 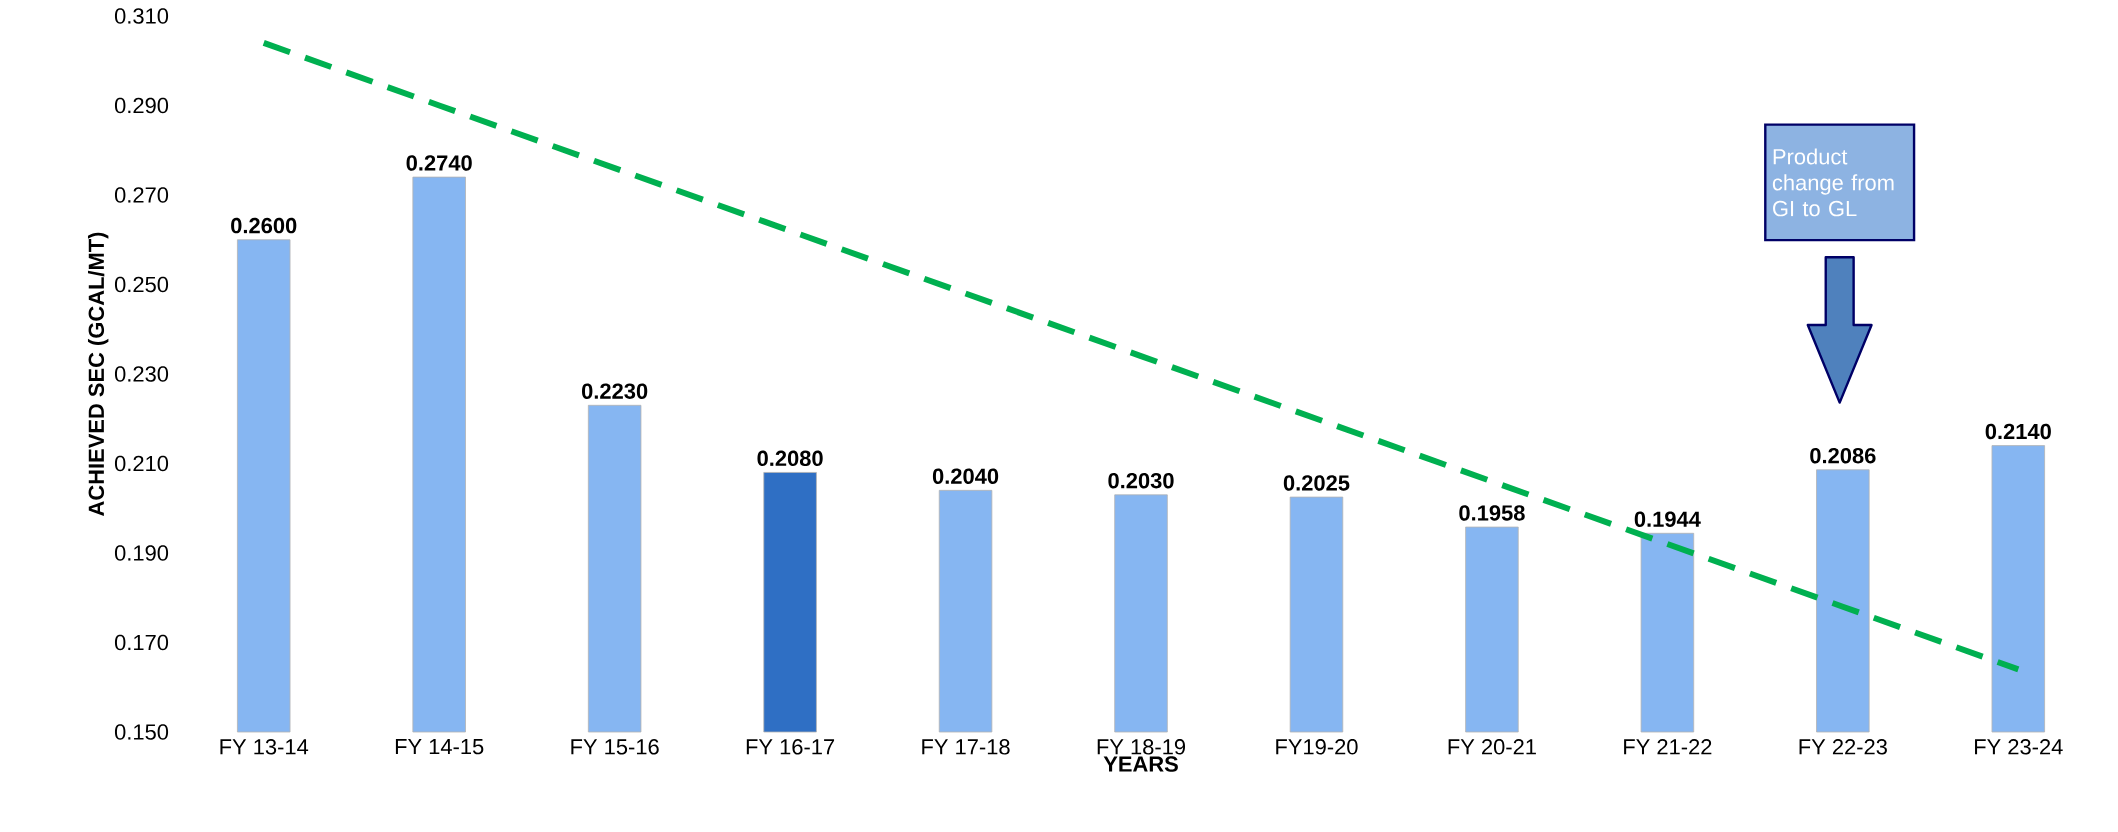 I want to click on data-label: 0.1944, so click(x=1667, y=519).